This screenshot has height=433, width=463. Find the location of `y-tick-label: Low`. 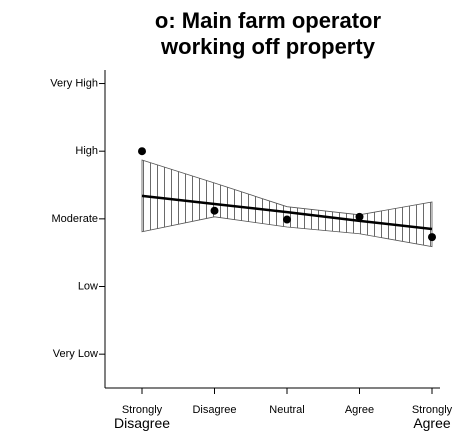

y-tick-label: Low is located at coordinates (88, 286).